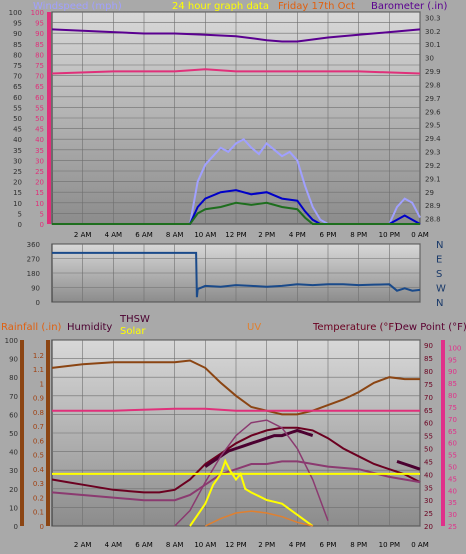 The height and width of the screenshot is (554, 466). I want to click on wind-x-tick-label: 4 PM, so click(297, 235).